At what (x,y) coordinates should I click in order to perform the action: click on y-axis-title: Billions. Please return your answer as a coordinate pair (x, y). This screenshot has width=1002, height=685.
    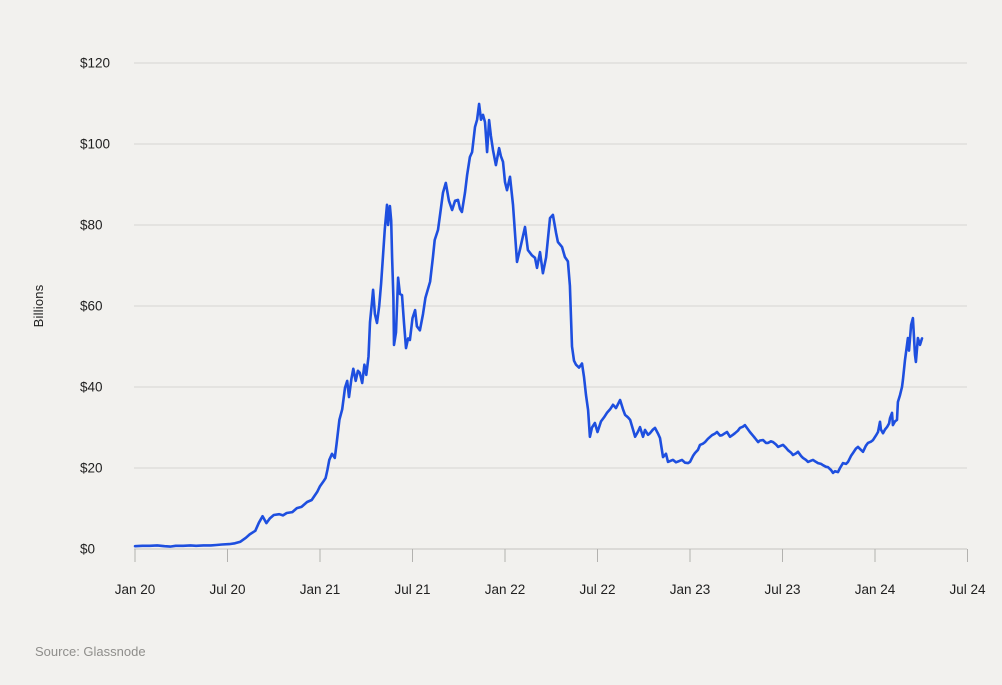
    Looking at the image, I should click on (38, 305).